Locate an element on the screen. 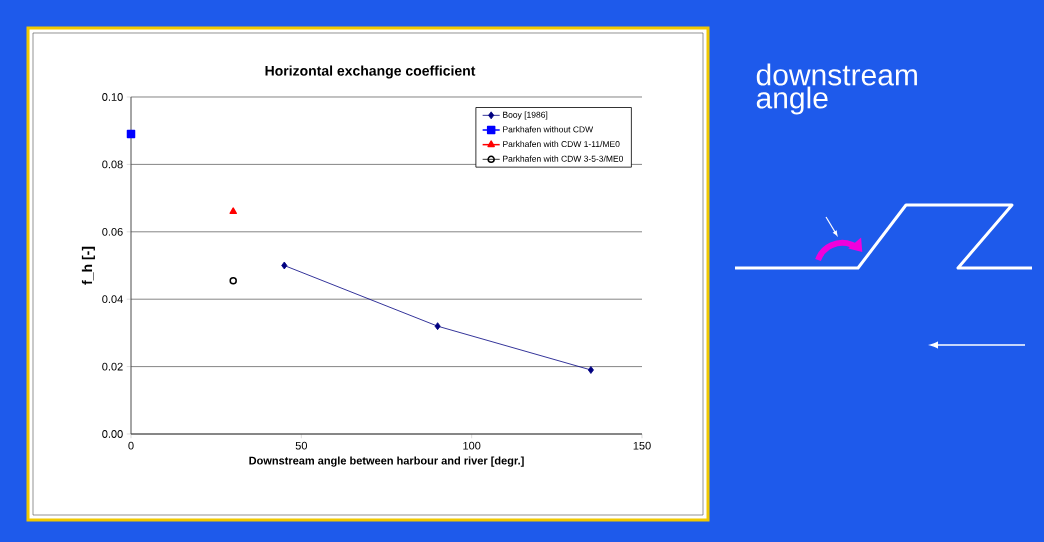 This screenshot has width=1044, height=542. chart-title: Horizontal exchange coefficient is located at coordinates (370, 72).